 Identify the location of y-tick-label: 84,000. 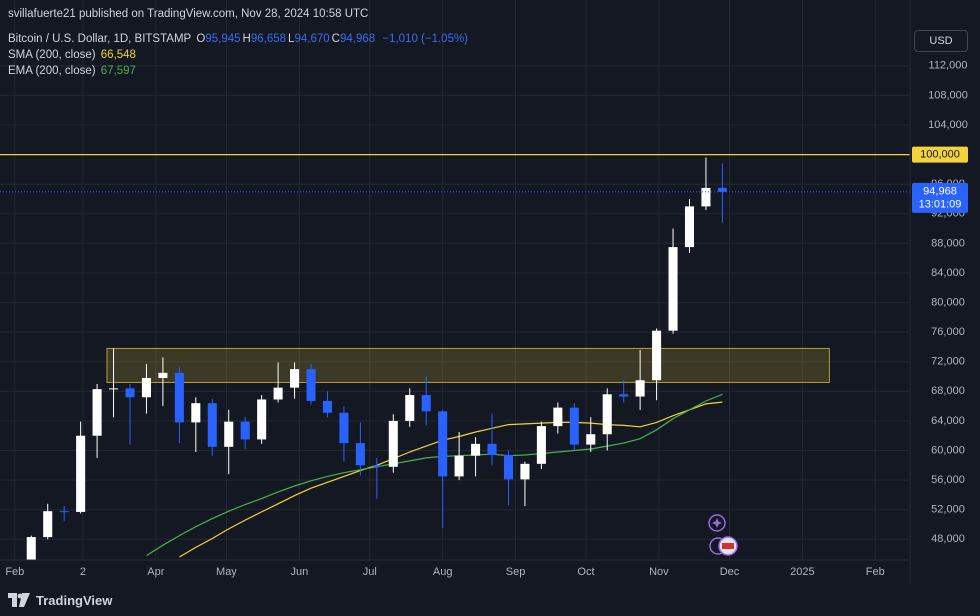
(948, 273).